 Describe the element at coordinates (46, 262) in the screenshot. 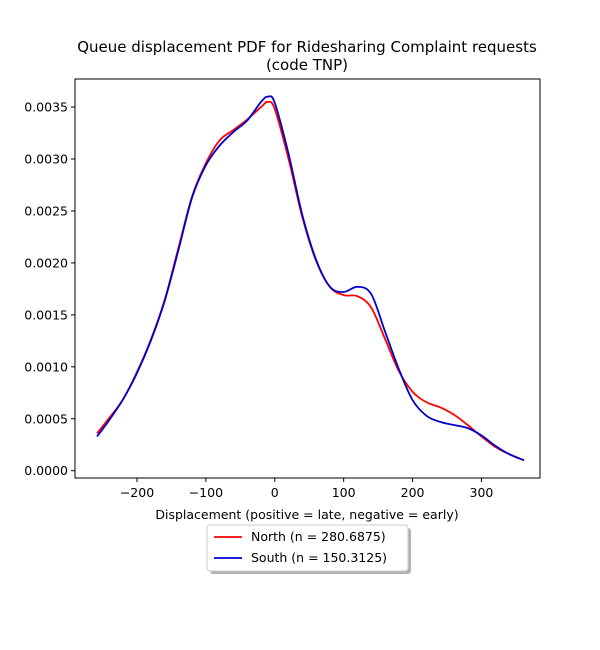

I see `y-tick-label: 0.0020` at that location.